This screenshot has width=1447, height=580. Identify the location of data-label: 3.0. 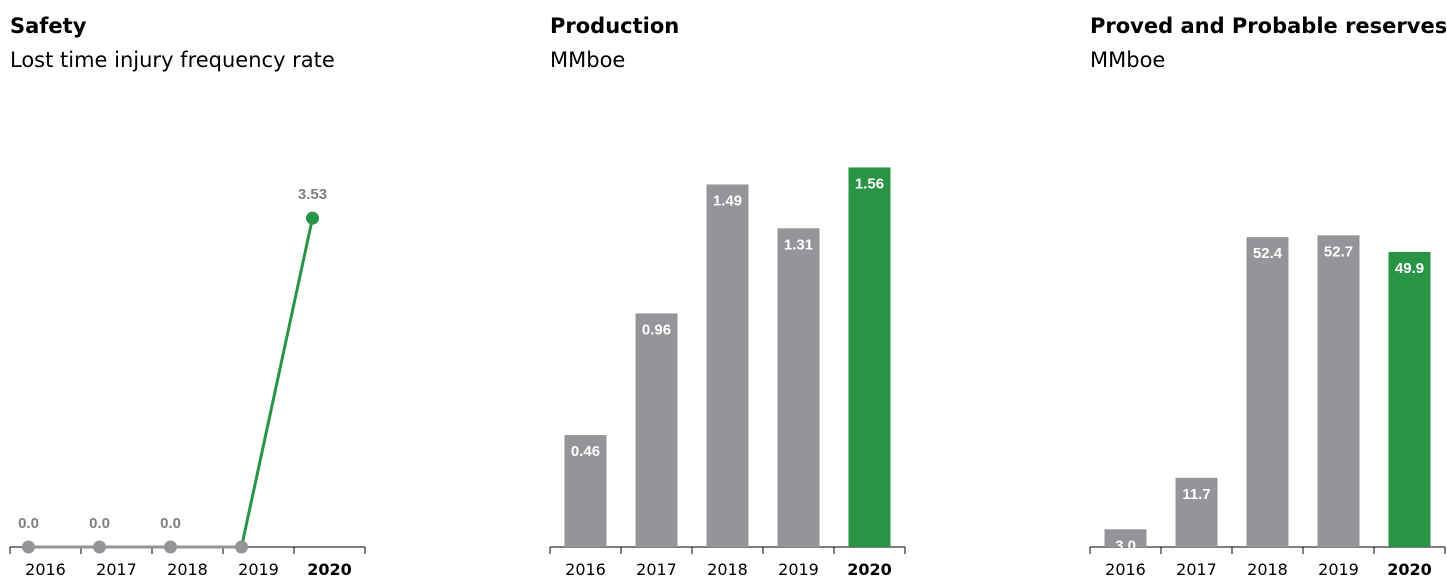
(1125, 545).